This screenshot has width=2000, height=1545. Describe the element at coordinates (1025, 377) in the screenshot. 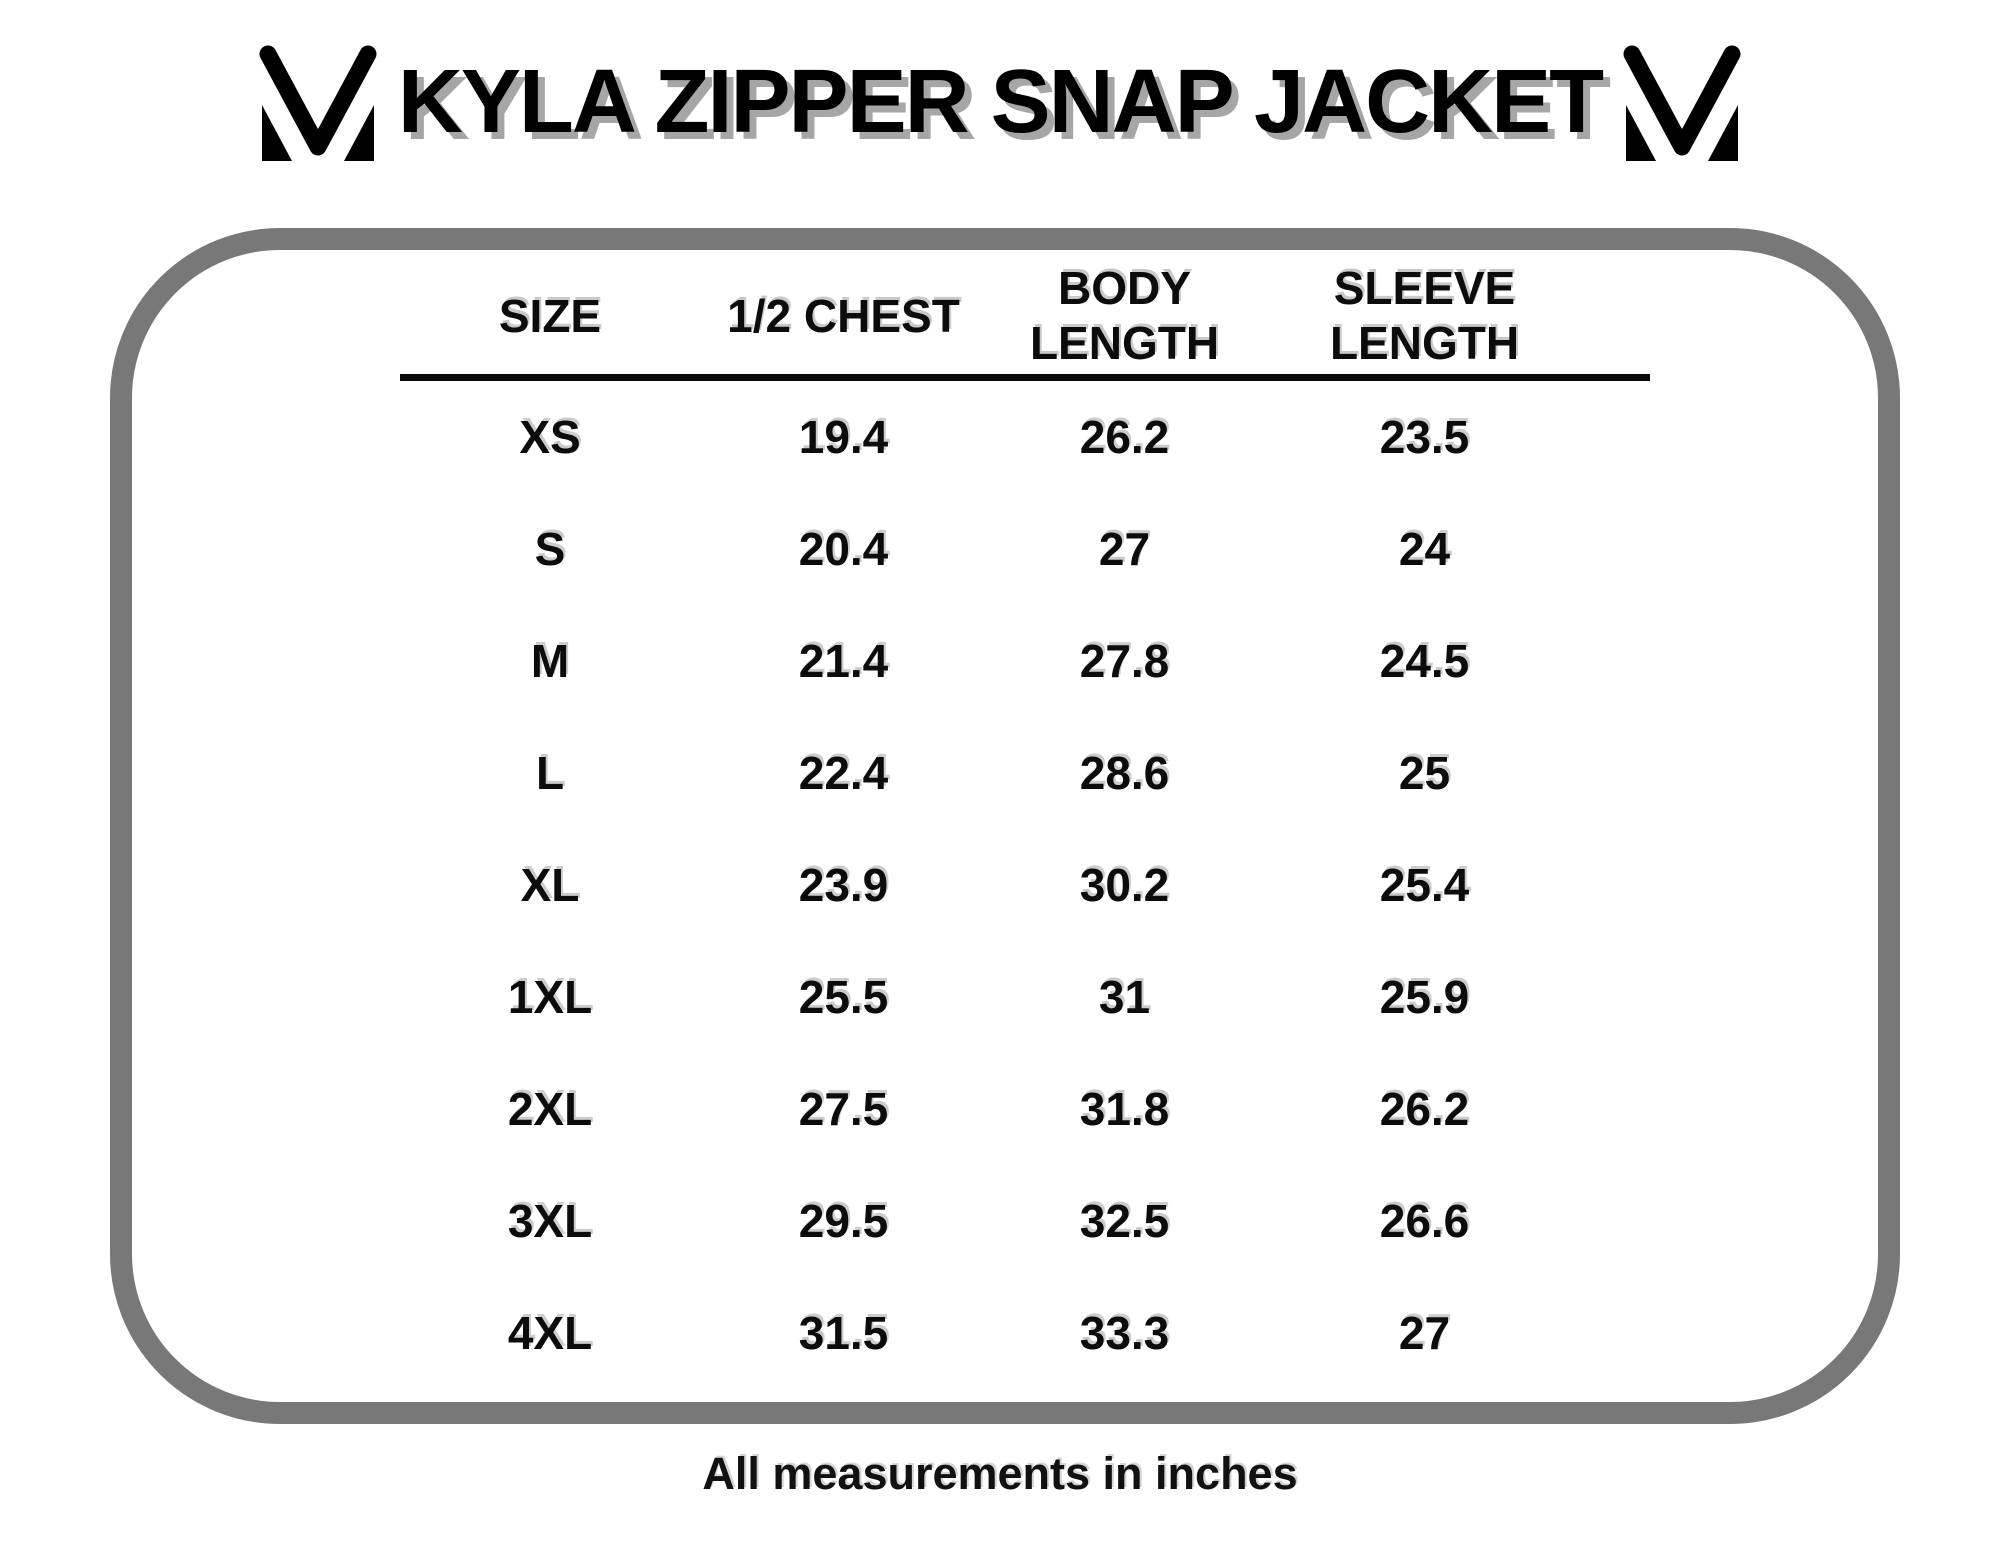

I see `header-divider` at that location.